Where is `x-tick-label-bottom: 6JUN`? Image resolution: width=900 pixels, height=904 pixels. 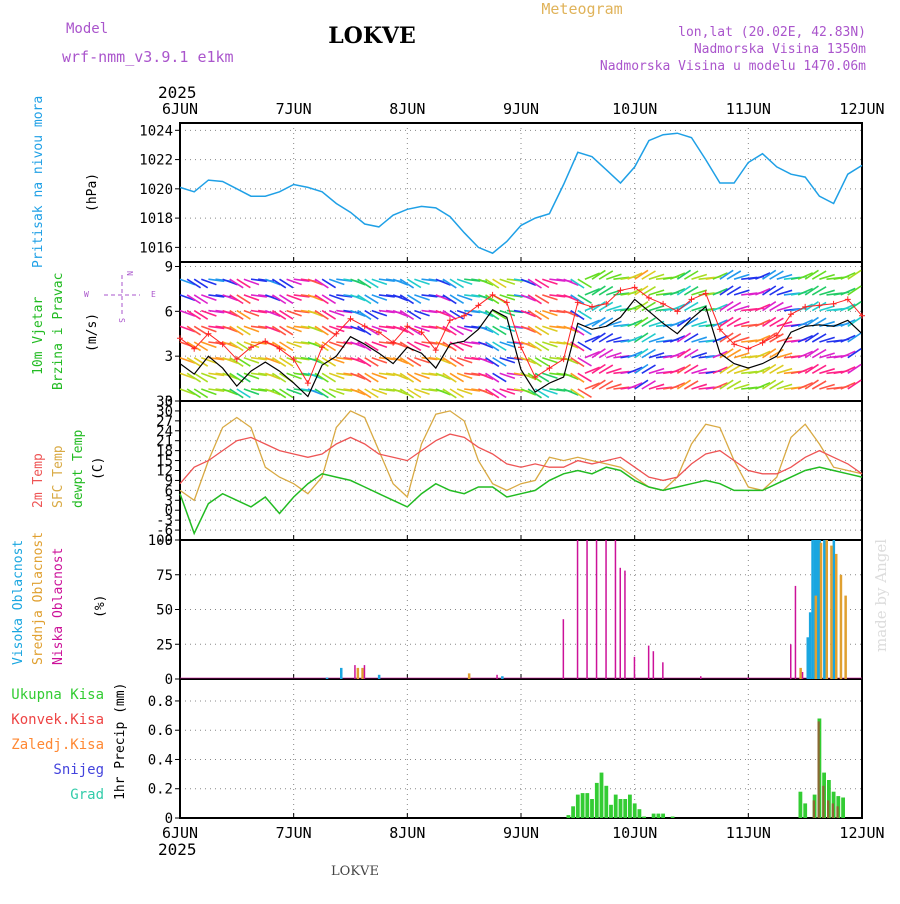
x-tick-label-bottom: 6JUN is located at coordinates (180, 833).